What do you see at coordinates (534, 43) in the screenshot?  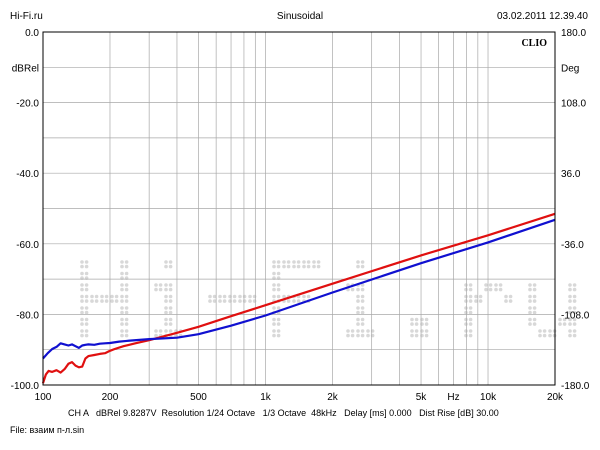 I see `clio-logo: CLIO` at bounding box center [534, 43].